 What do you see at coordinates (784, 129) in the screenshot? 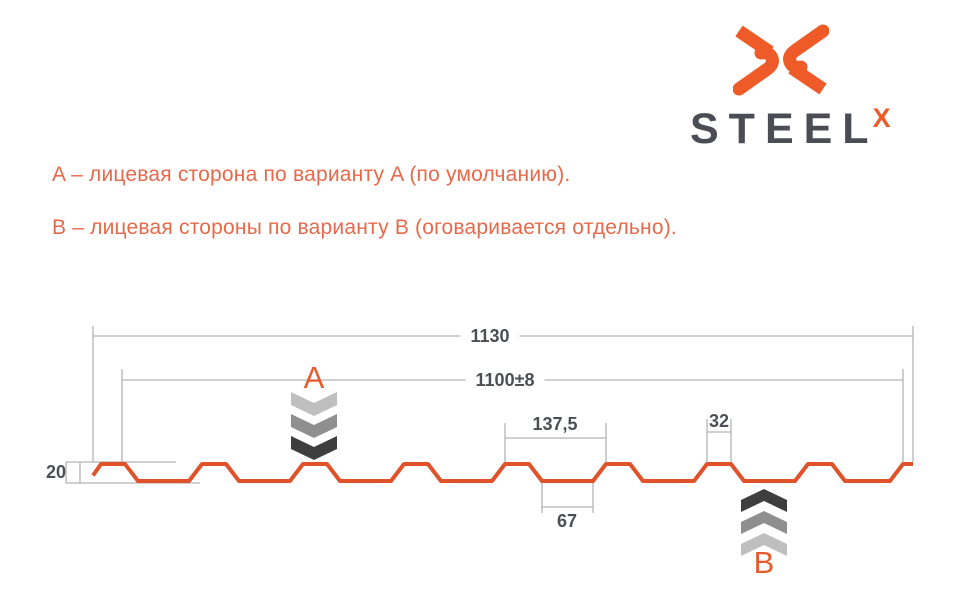
I see `logo-brand-text: STEEL` at bounding box center [784, 129].